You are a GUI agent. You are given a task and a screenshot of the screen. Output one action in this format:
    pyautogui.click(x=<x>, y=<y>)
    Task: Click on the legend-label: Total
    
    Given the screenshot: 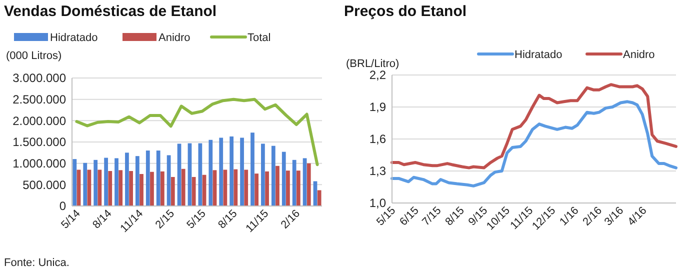 What is the action you would take?
    pyautogui.click(x=259, y=38)
    